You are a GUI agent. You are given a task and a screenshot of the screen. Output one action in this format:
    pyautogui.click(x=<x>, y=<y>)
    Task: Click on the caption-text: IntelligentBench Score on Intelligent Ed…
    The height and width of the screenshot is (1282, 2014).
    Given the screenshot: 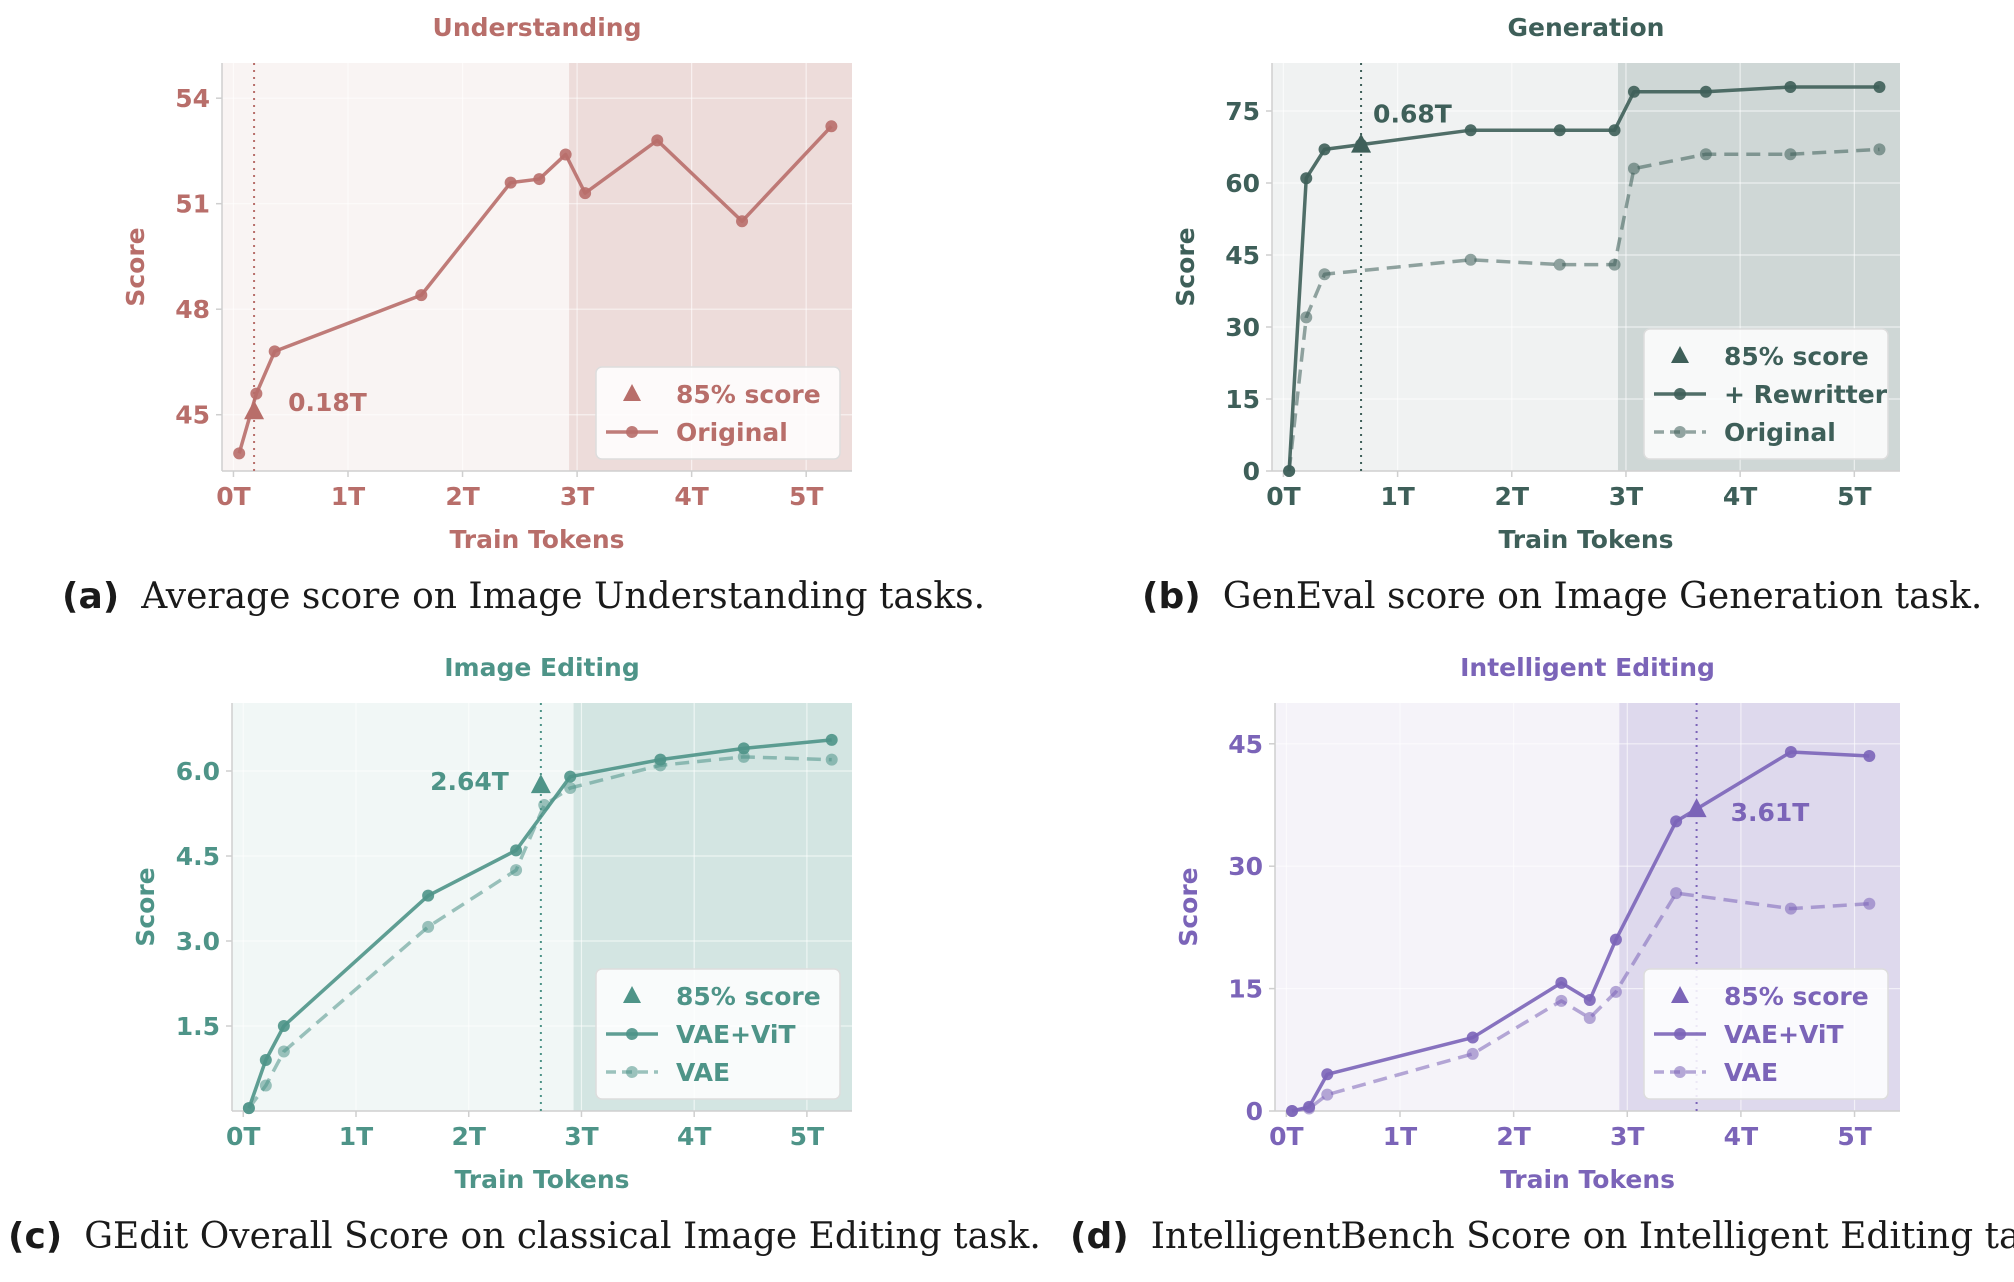 What is the action you would take?
    pyautogui.click(x=1582, y=1236)
    